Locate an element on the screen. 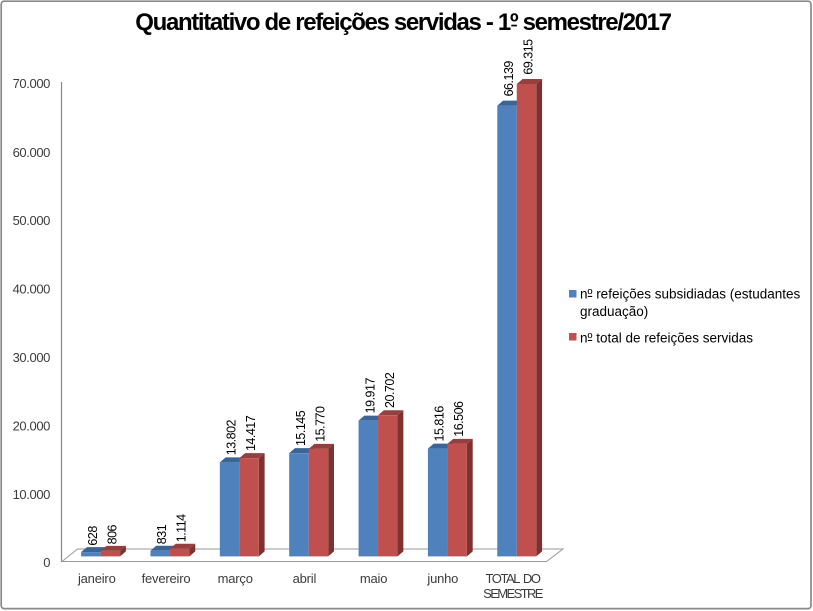 The height and width of the screenshot is (611, 813). svg-text: fevereiro is located at coordinates (166, 578).